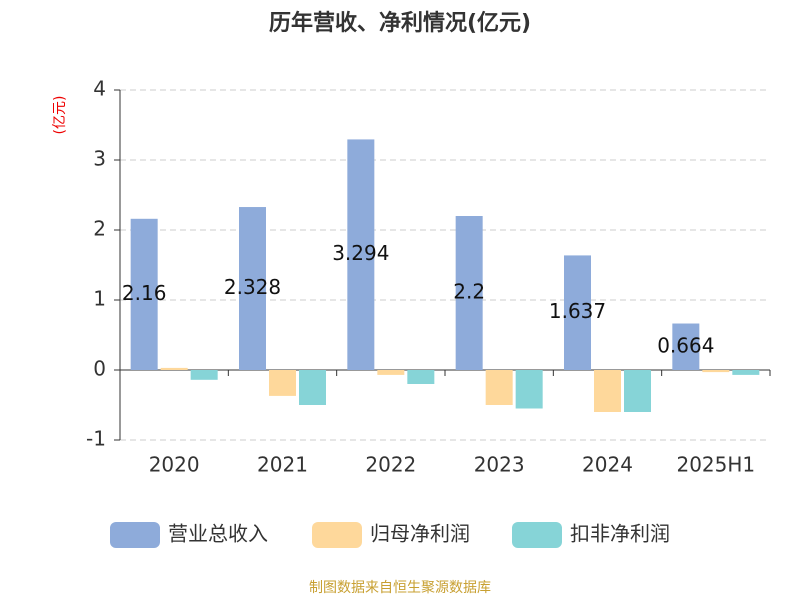 The width and height of the screenshot is (800, 604). Describe the element at coordinates (390, 465) in the screenshot. I see `x-tick-label: 2022` at that location.